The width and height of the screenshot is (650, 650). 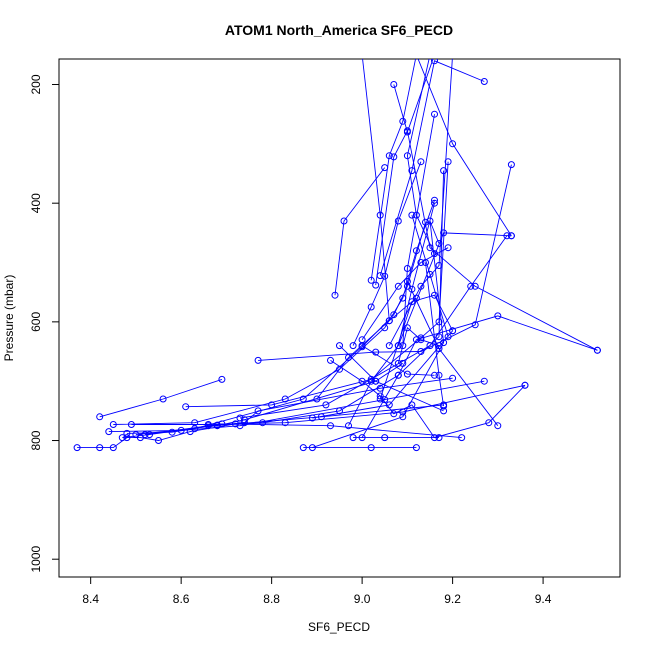 I want to click on y-tick-label-2: 600, so click(x=36, y=322).